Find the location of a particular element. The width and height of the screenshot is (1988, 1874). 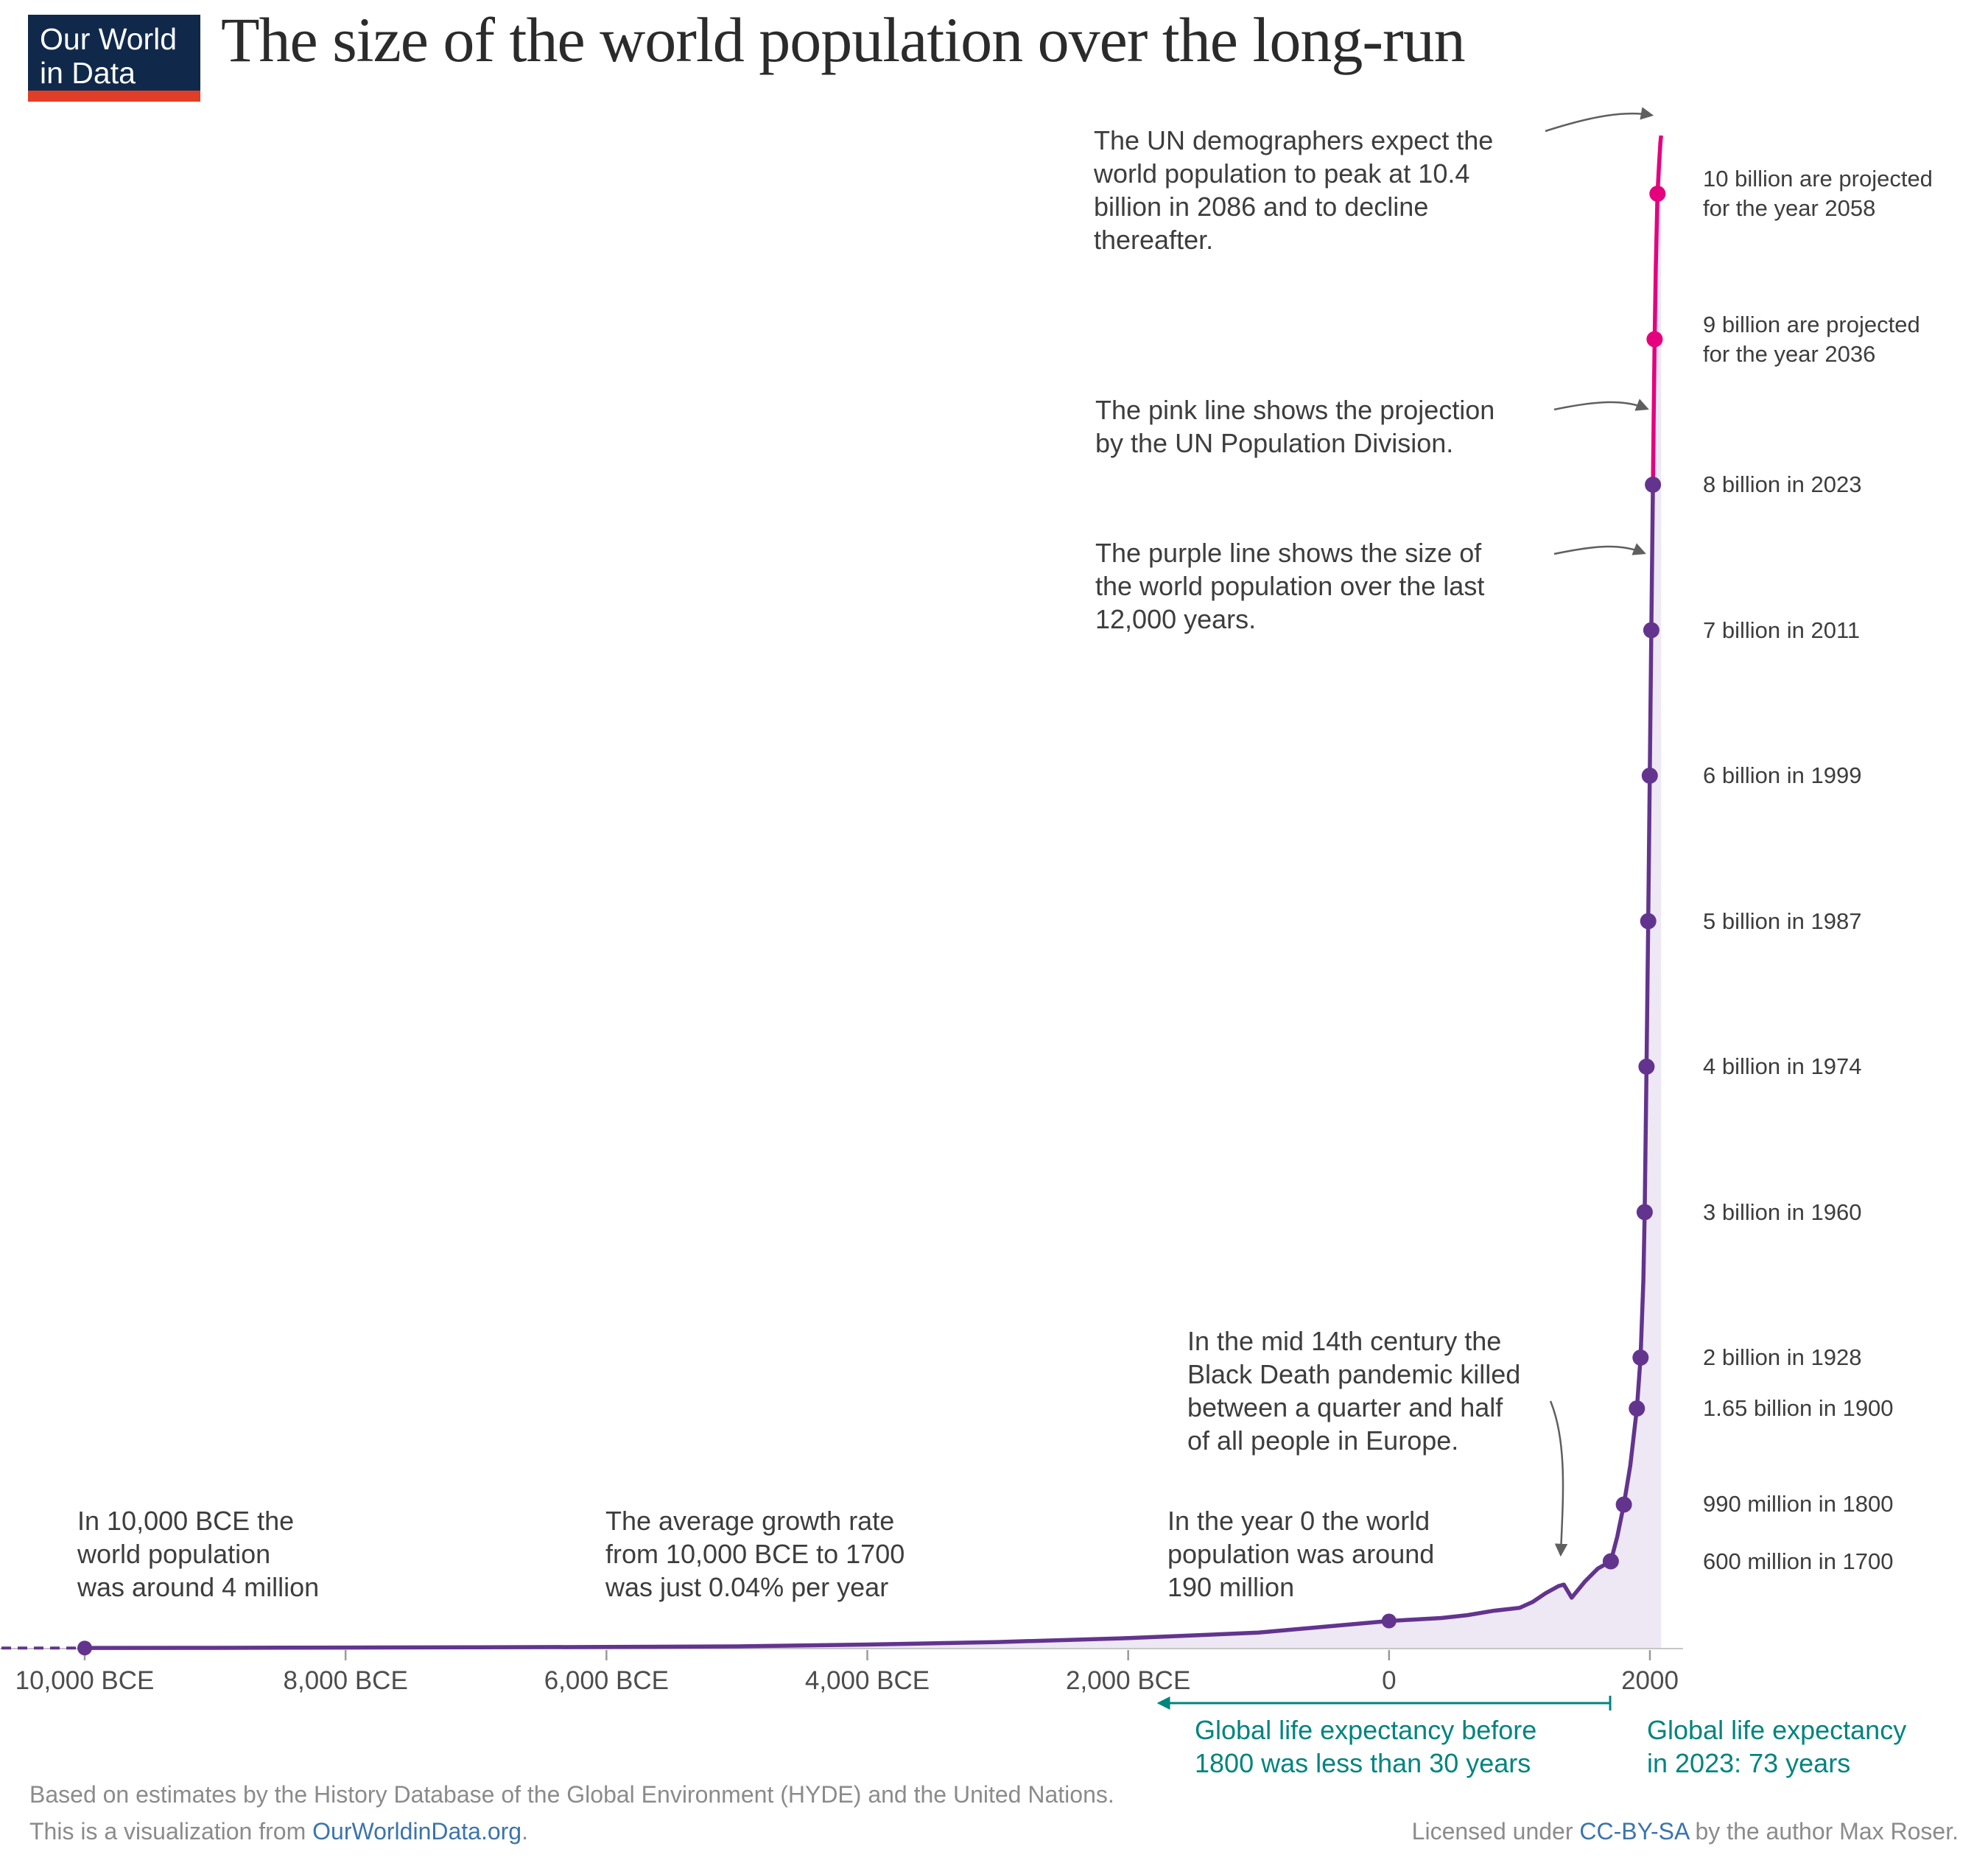

milestone-label: 600 million in 1700 is located at coordinates (1798, 1561).